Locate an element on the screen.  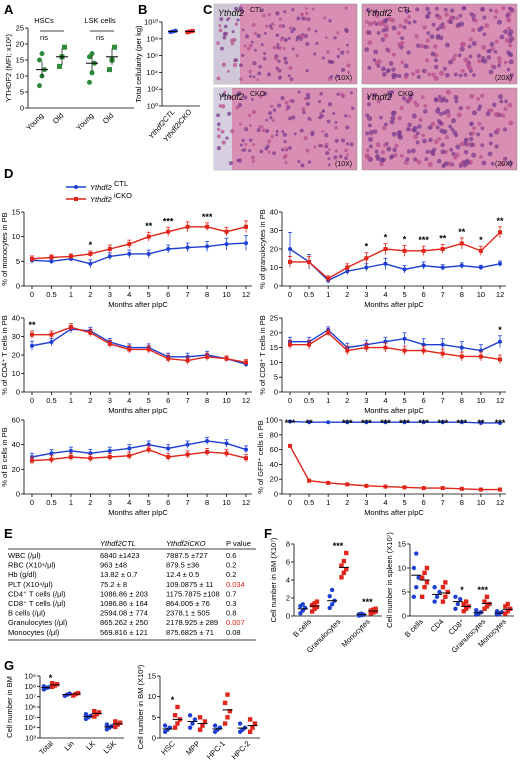
d3-xtick-label: 3 is located at coordinates (110, 400).